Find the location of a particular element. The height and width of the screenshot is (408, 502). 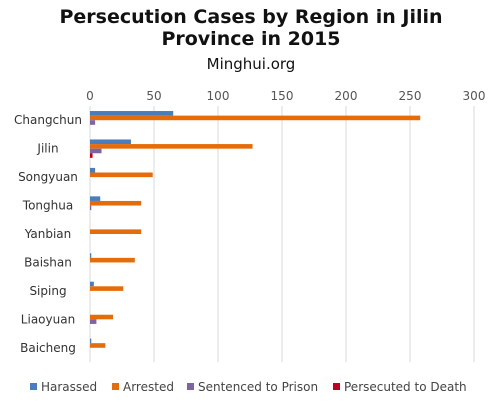

chart-title-line-1: Persecution Cases by Region in Jilin is located at coordinates (251, 17).